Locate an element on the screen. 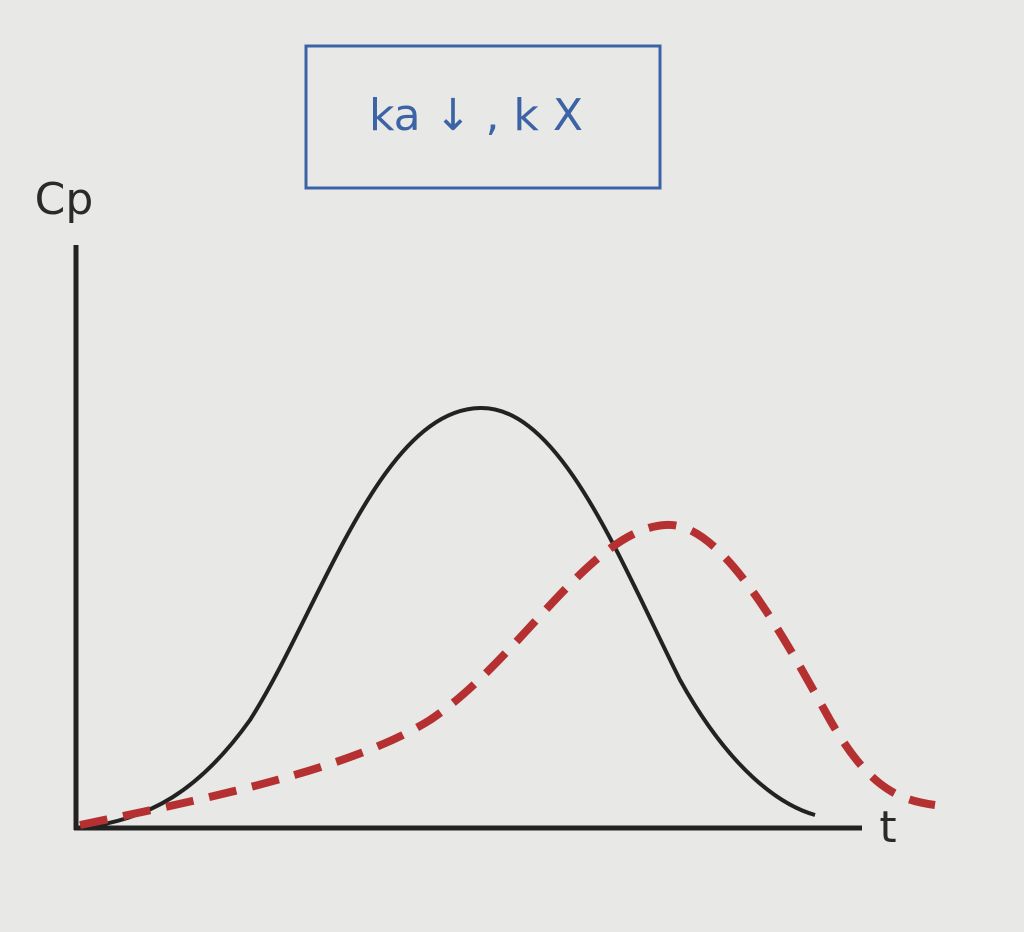 This screenshot has height=932, width=1024. box-label: ka ↓ , k X is located at coordinates (476, 115).